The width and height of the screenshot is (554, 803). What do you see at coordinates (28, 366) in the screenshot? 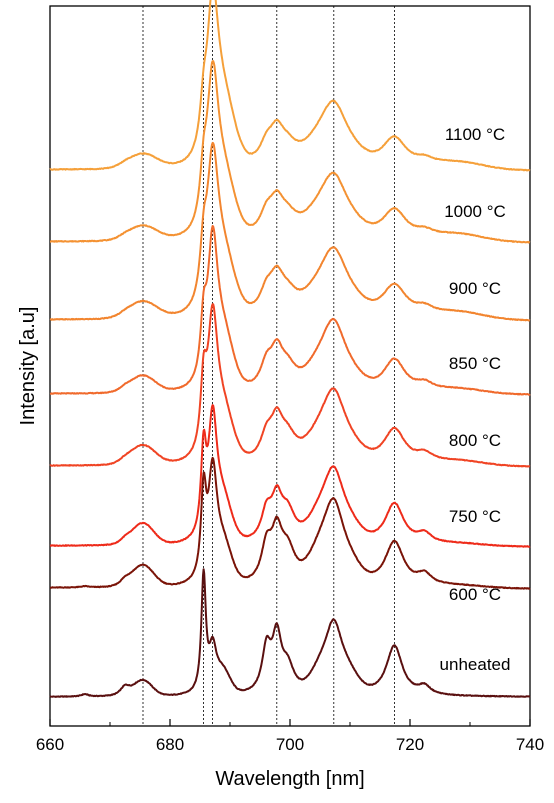
I see `y-axis-title: Intensity [a.u]` at bounding box center [28, 366].